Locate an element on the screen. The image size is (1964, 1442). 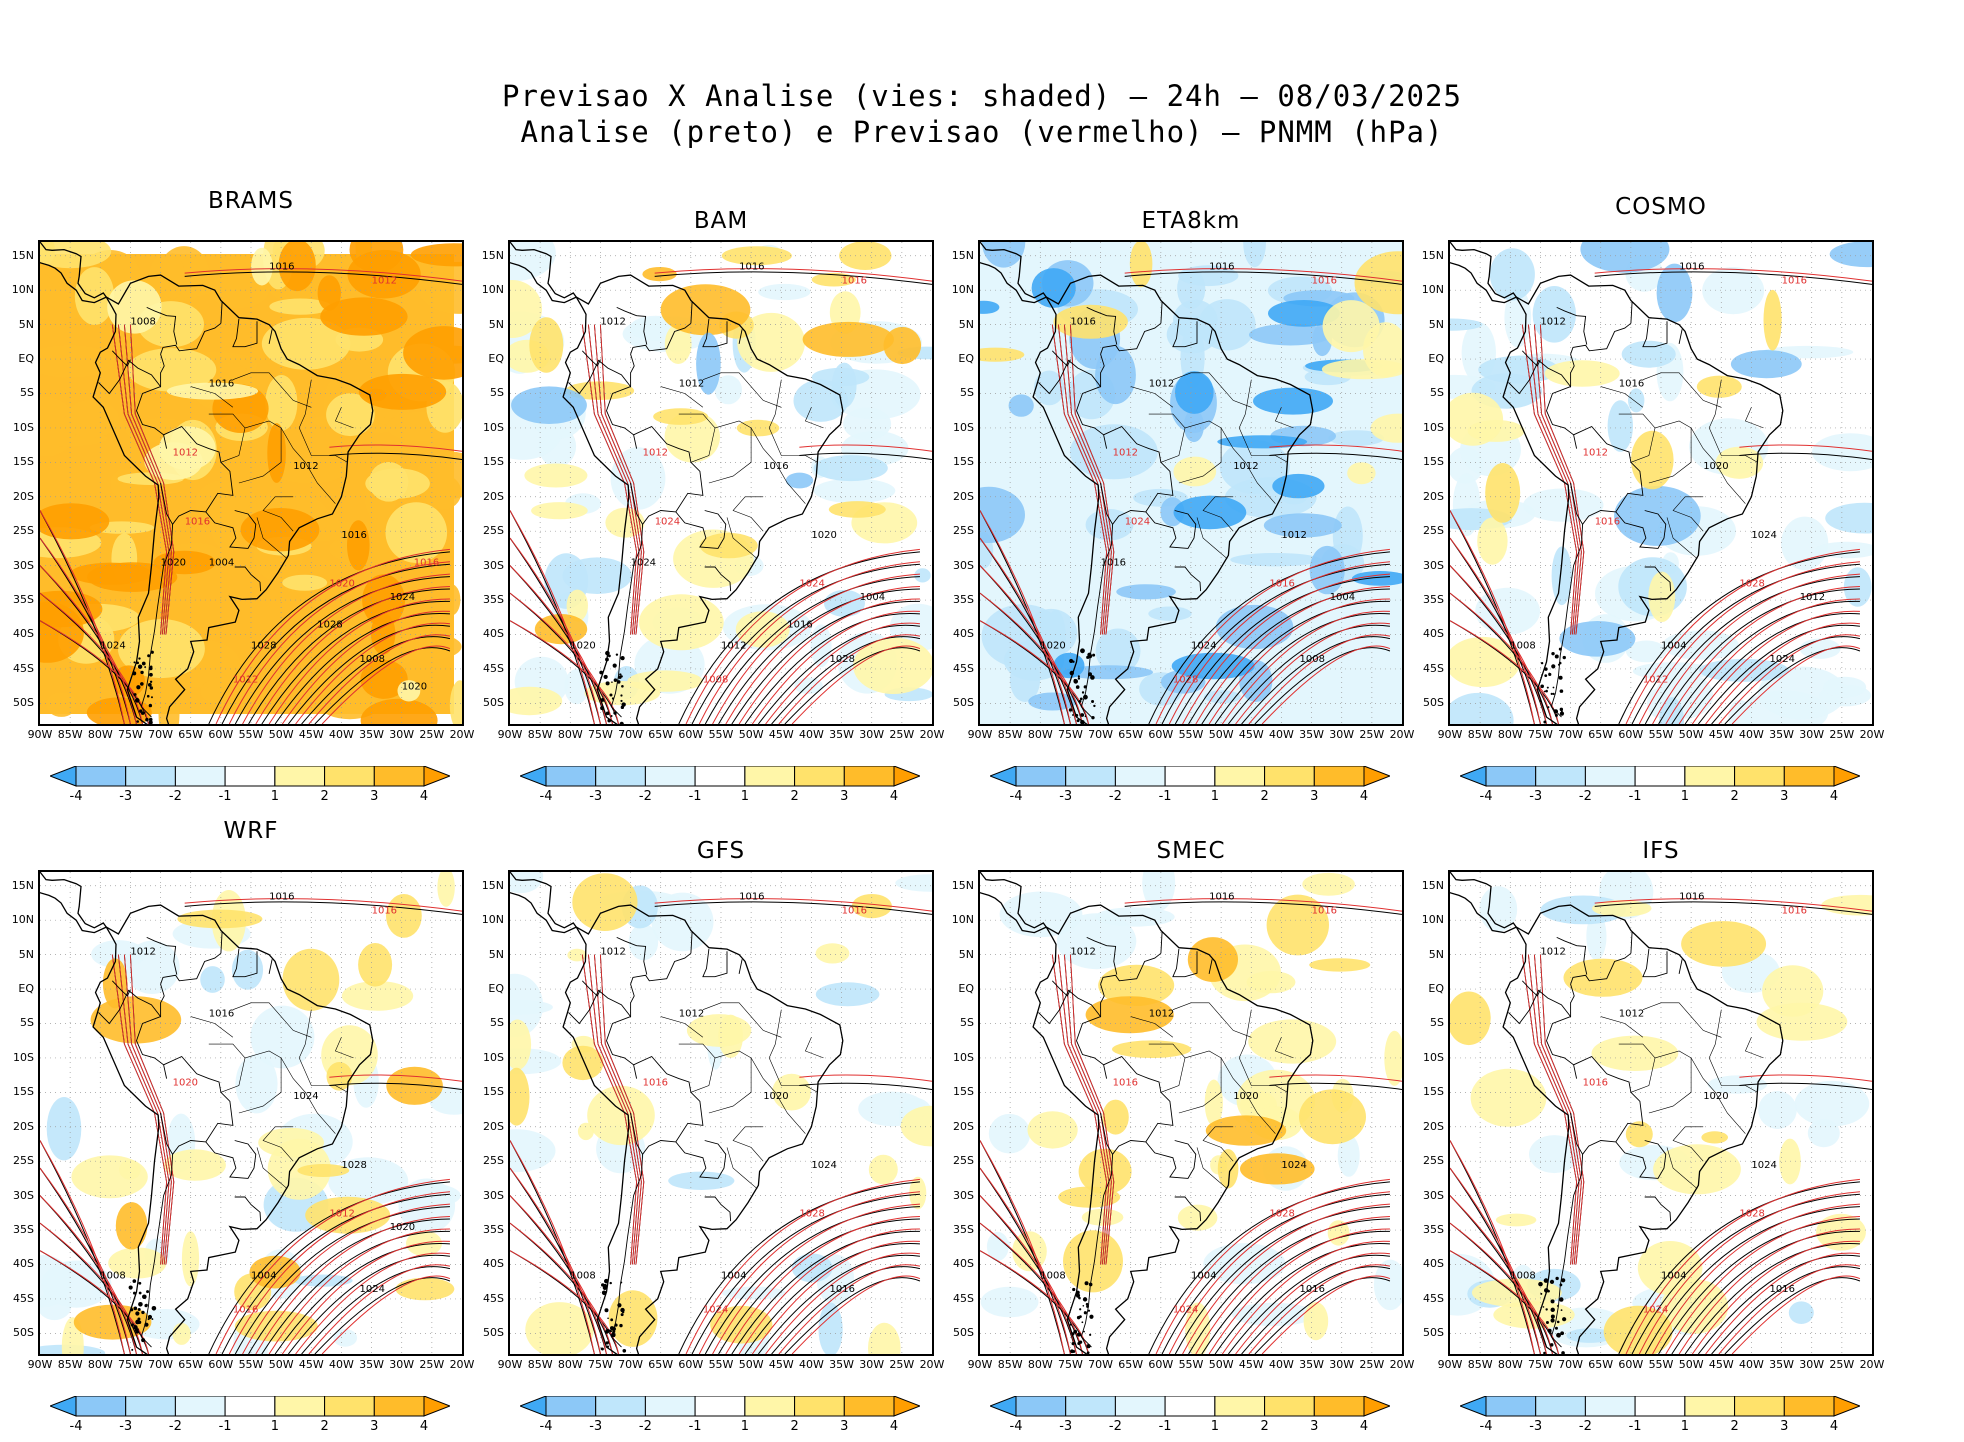
lon-tick-label: 50W is located at coordinates (1691, 1364).